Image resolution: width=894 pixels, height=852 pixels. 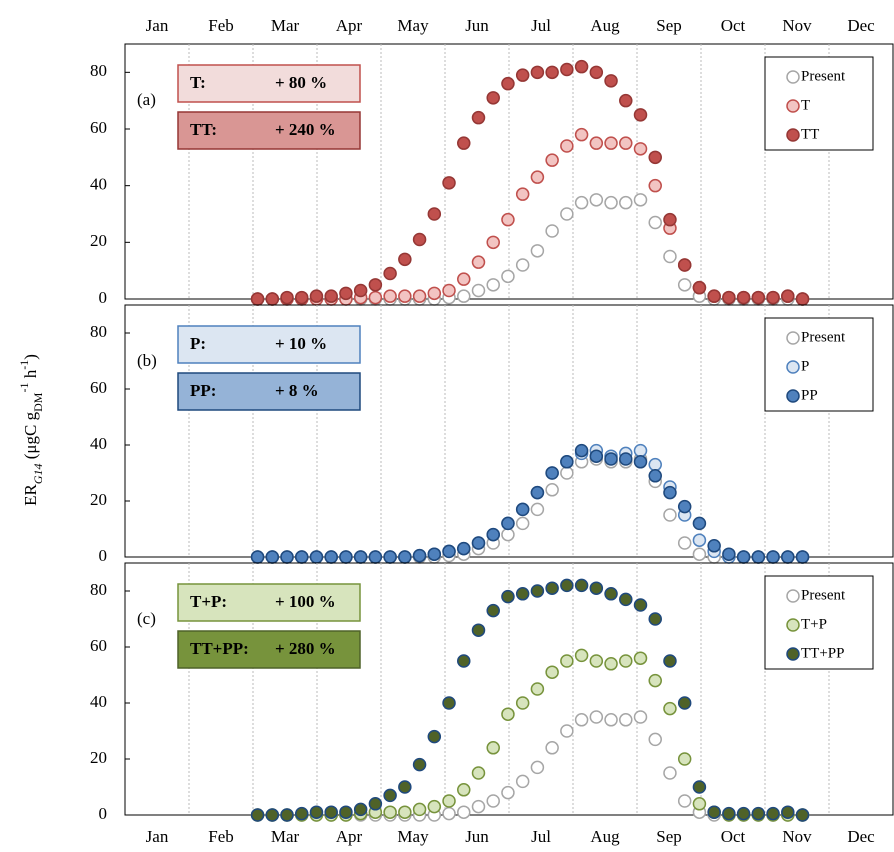 I want to click on month-label: Mar, so click(x=285, y=836).